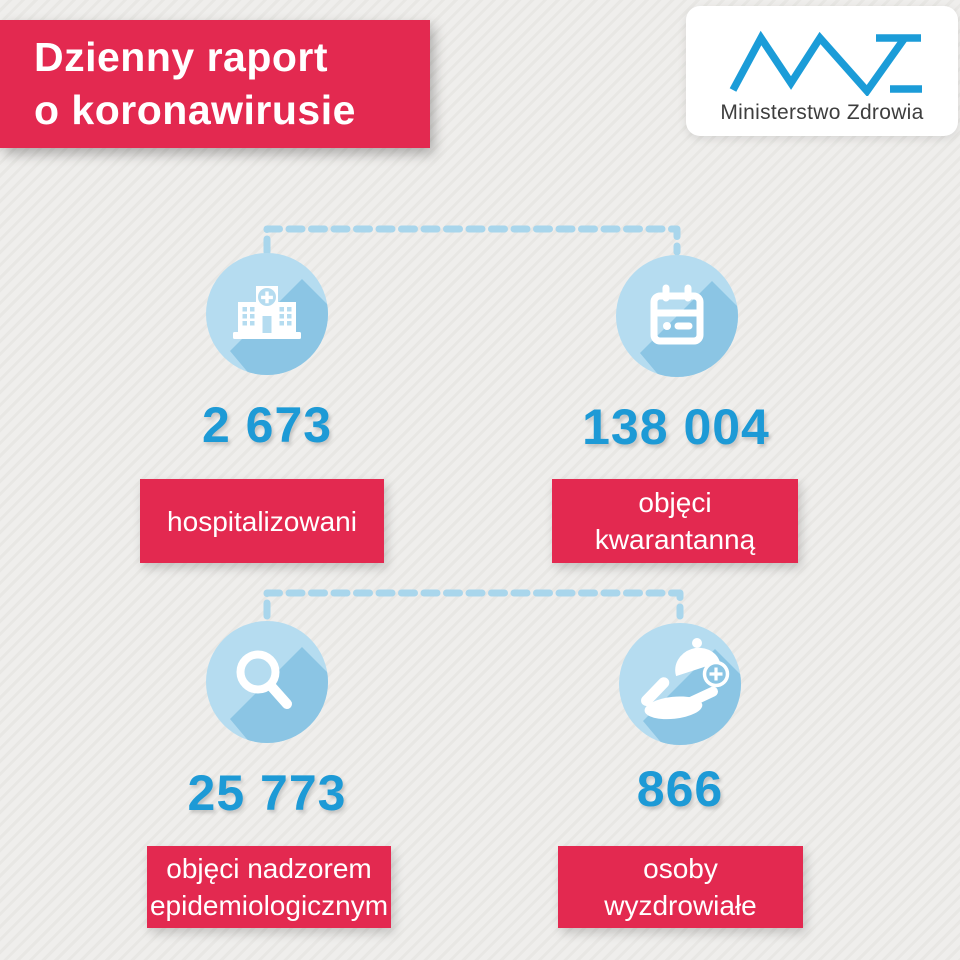 The image size is (960, 960). Describe the element at coordinates (472, 240) in the screenshot. I see `connector-top` at that location.